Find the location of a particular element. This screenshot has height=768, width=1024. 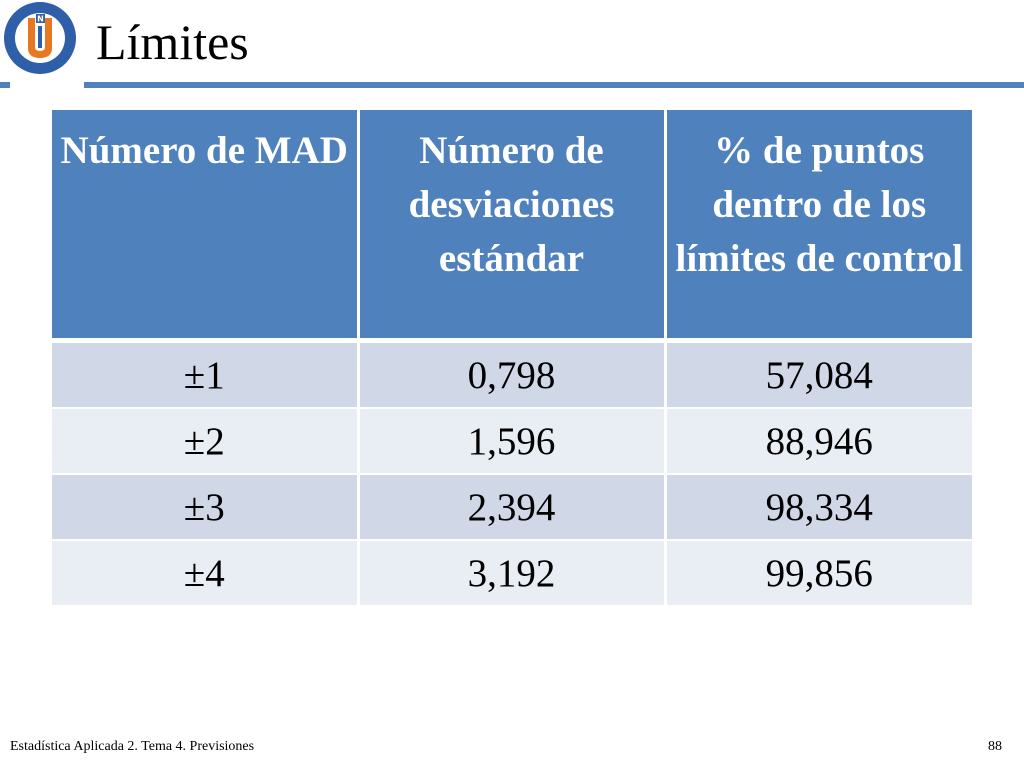

seal-n-badge is located at coordinates (40, 18).